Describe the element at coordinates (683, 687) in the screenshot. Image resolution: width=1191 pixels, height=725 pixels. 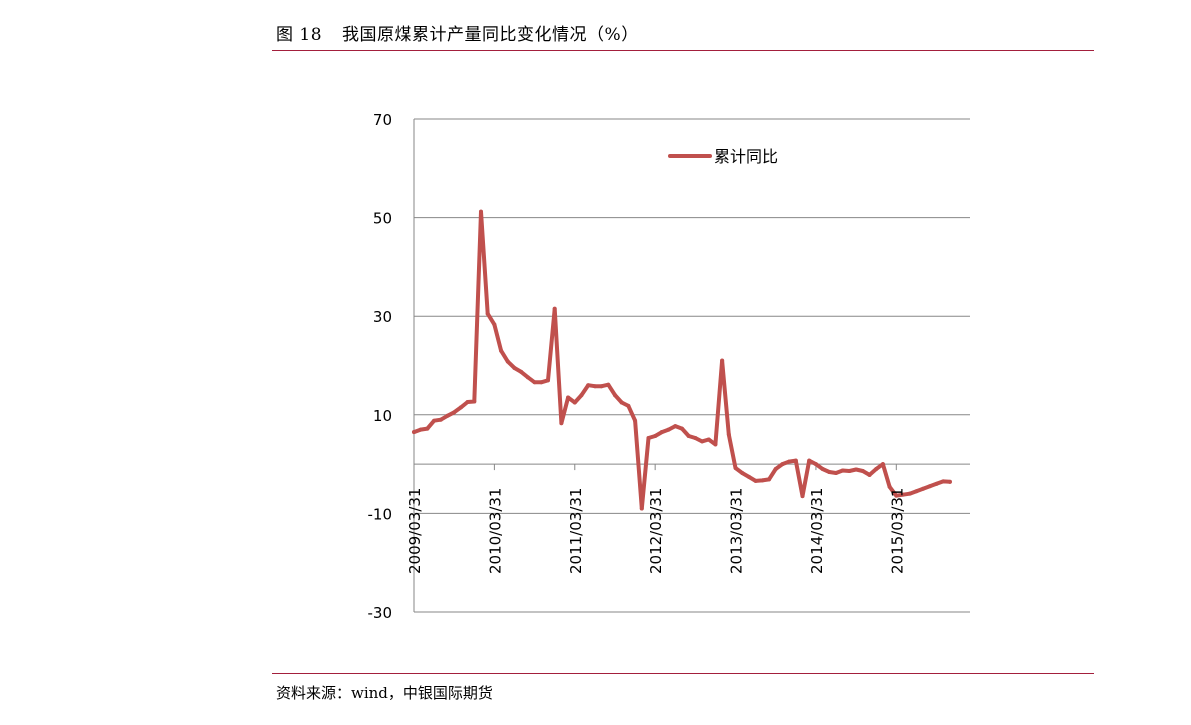
I see `figure-footer: 资料来源：wind，中银国际期货` at that location.